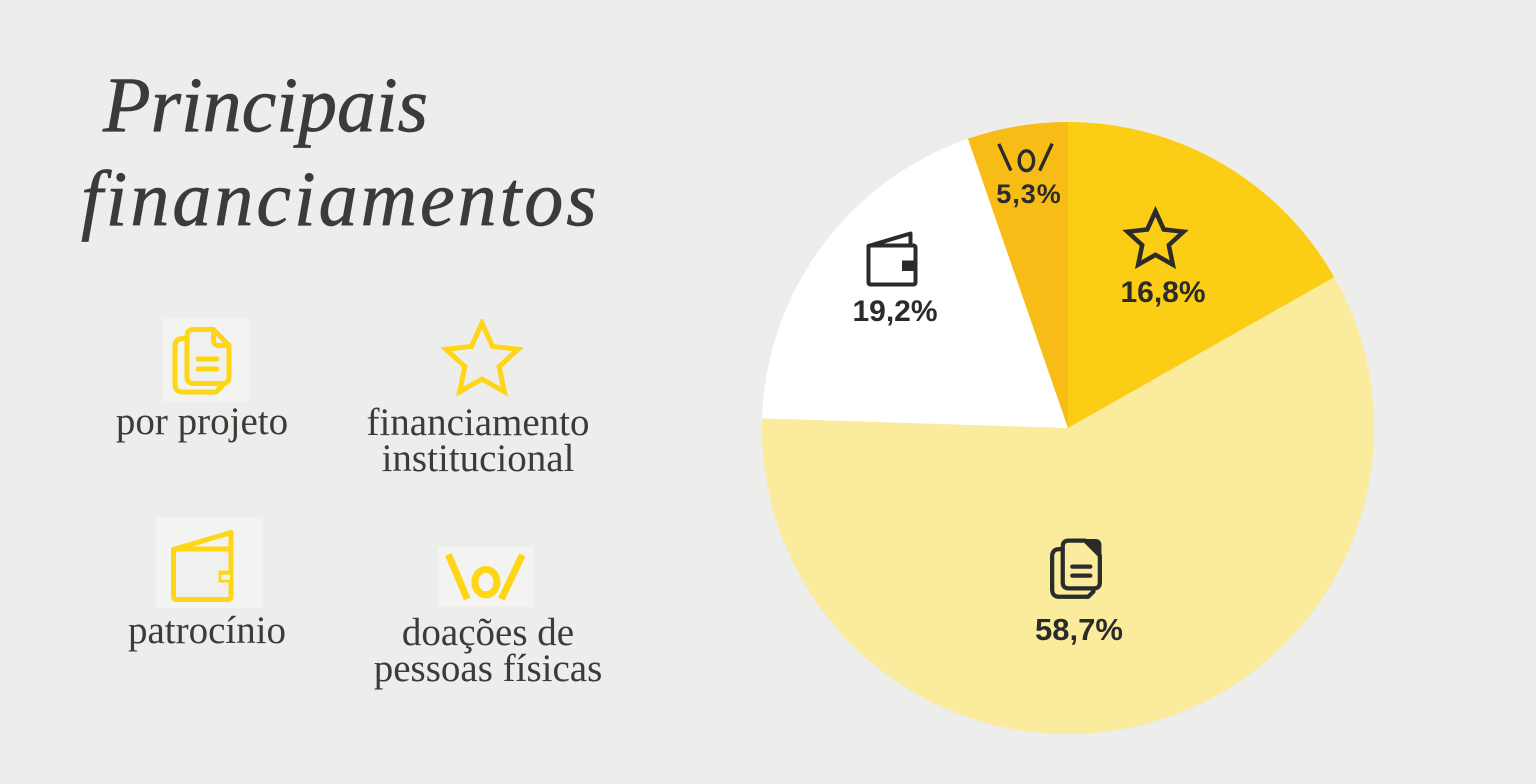 This screenshot has width=1536, height=784. Describe the element at coordinates (1079, 629) in the screenshot. I see `svg-text: 58,7%` at that location.